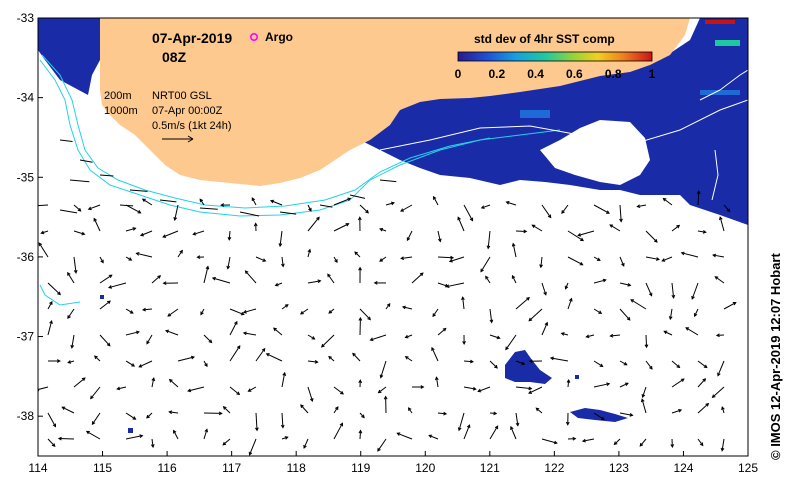  What do you see at coordinates (26, 18) in the screenshot?
I see `lat-tick-label: -33` at bounding box center [26, 18].